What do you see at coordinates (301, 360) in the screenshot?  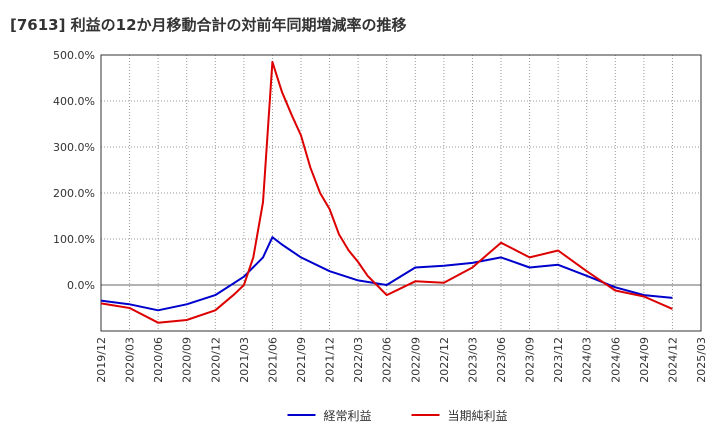 I see `x-tick-label: 2021/09` at bounding box center [301, 360].